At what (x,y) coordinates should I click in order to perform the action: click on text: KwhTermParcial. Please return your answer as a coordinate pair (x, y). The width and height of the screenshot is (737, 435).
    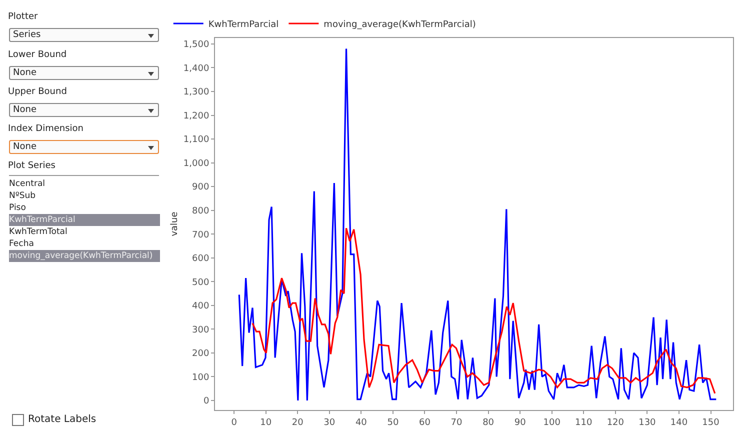
    Looking at the image, I should click on (85, 220).